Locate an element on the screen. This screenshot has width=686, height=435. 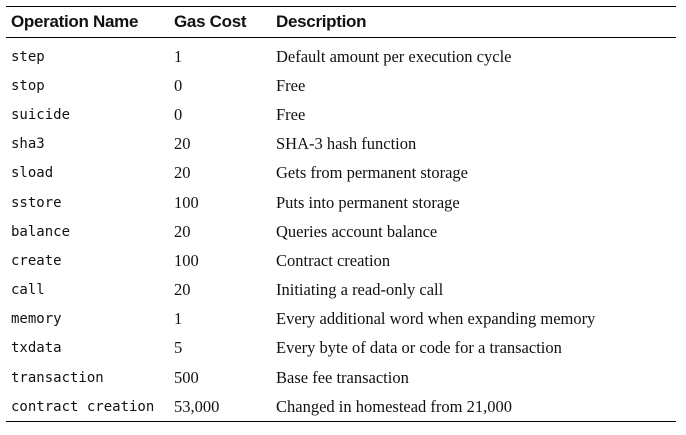
operation-cell: create is located at coordinates (36, 260).